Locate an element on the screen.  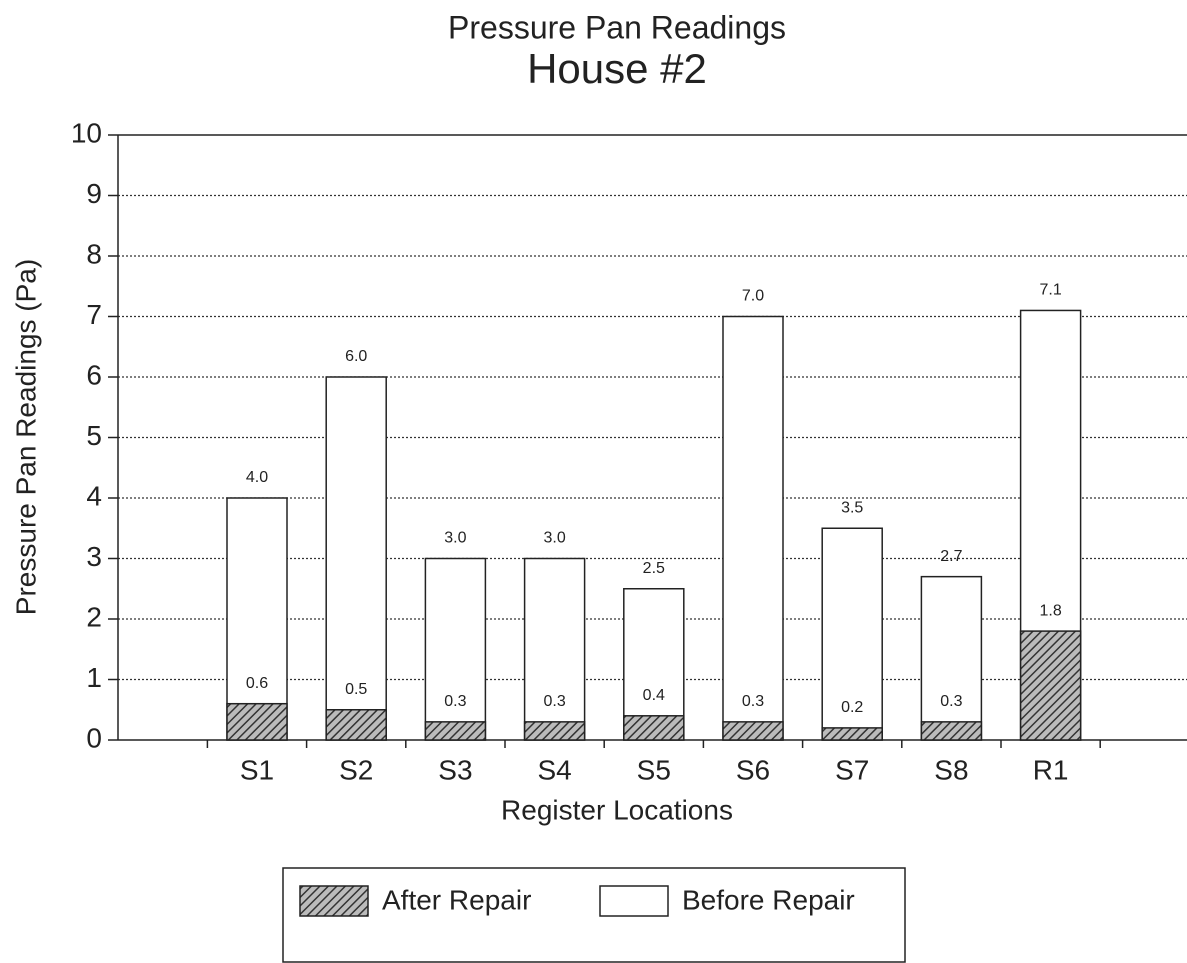
y-tick-label: 2 is located at coordinates (94, 616).